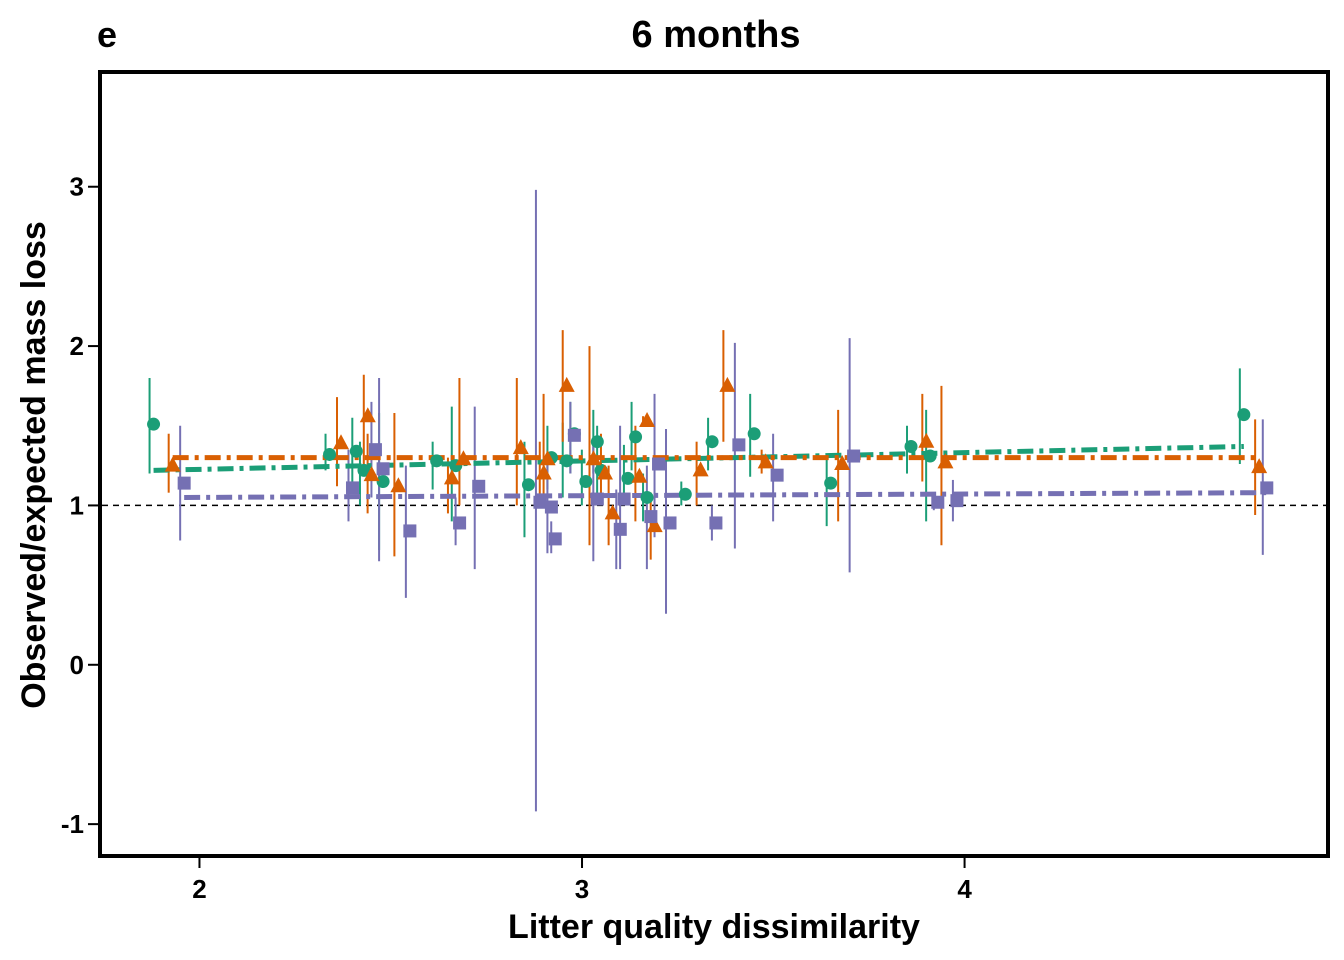  I want to click on y-axis: -1 0 1 2 3, so click(79, 505).